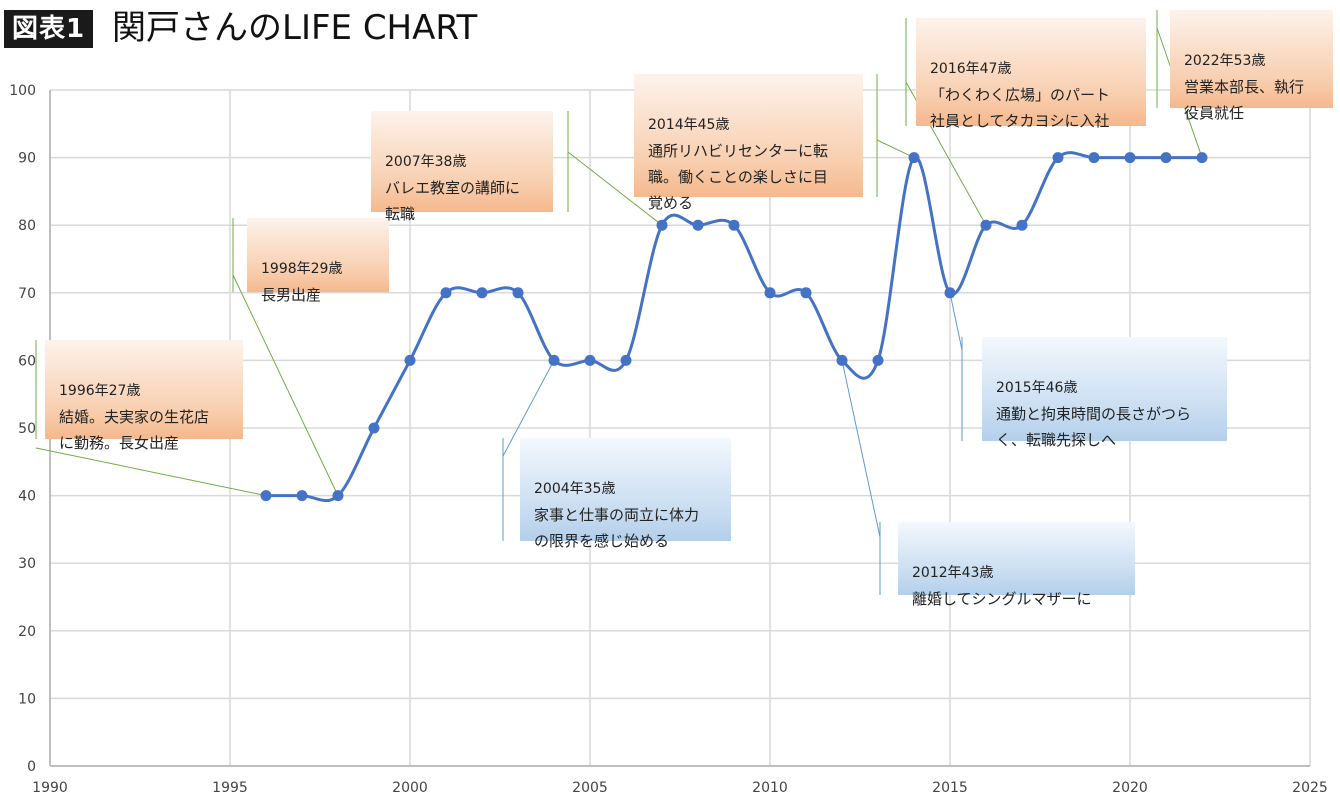  I want to click on annotation-year: 2015年46歳, so click(1037, 388).